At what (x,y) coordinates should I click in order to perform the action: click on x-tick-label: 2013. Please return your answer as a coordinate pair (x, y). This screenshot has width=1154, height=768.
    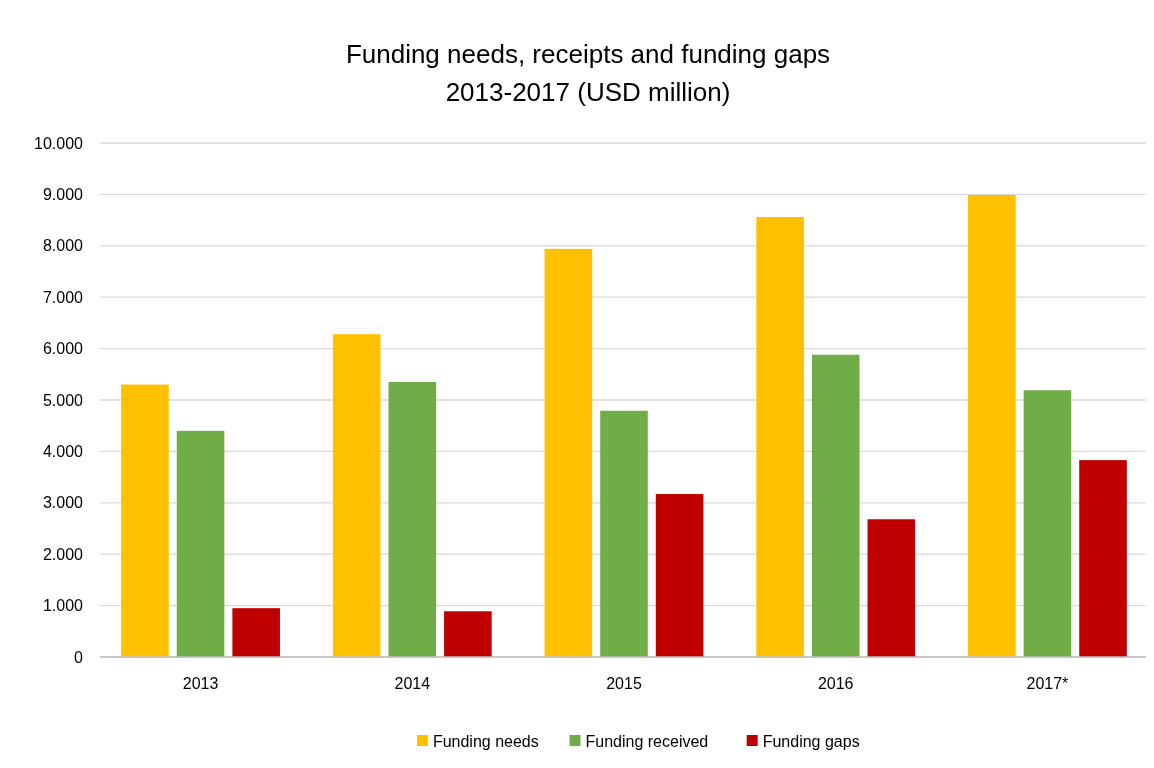
    Looking at the image, I should click on (200, 683).